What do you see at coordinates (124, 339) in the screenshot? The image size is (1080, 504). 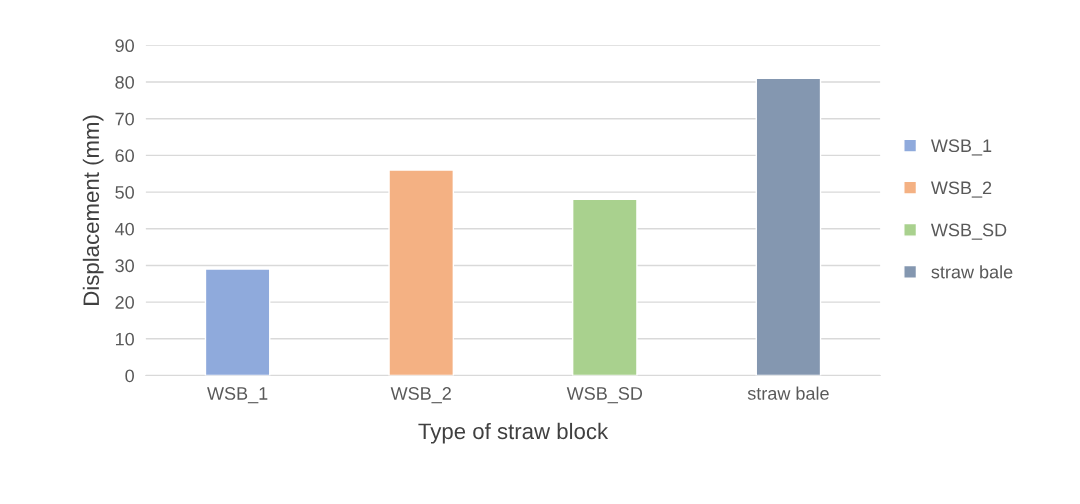 I see `y-tick-label: 10` at bounding box center [124, 339].